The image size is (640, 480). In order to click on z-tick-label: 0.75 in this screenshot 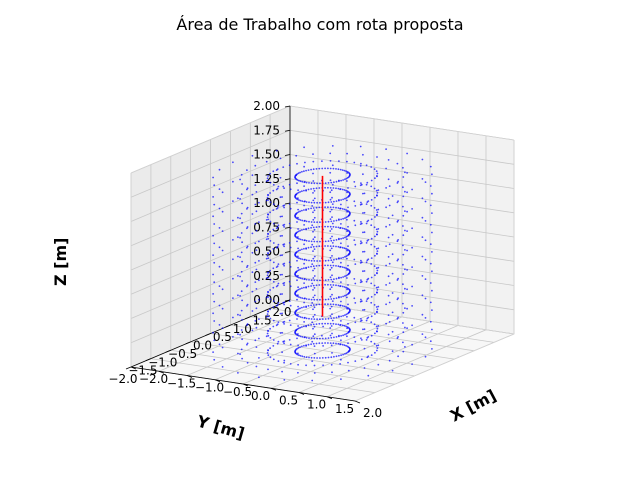, I will do `click(266, 227)`.